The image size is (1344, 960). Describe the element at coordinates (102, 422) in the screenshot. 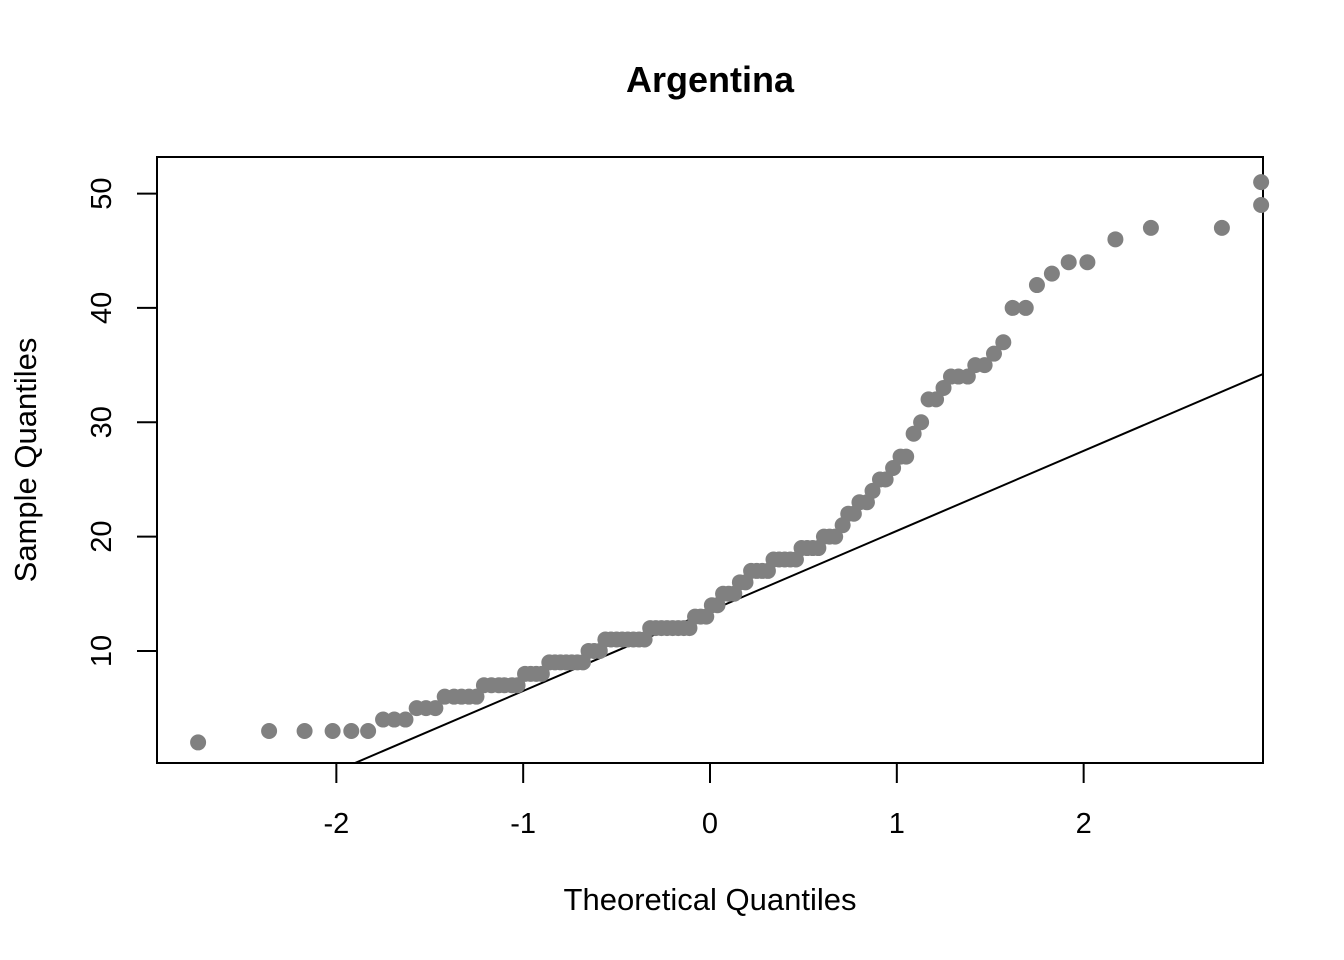

I see `y-tick-label: 30` at that location.